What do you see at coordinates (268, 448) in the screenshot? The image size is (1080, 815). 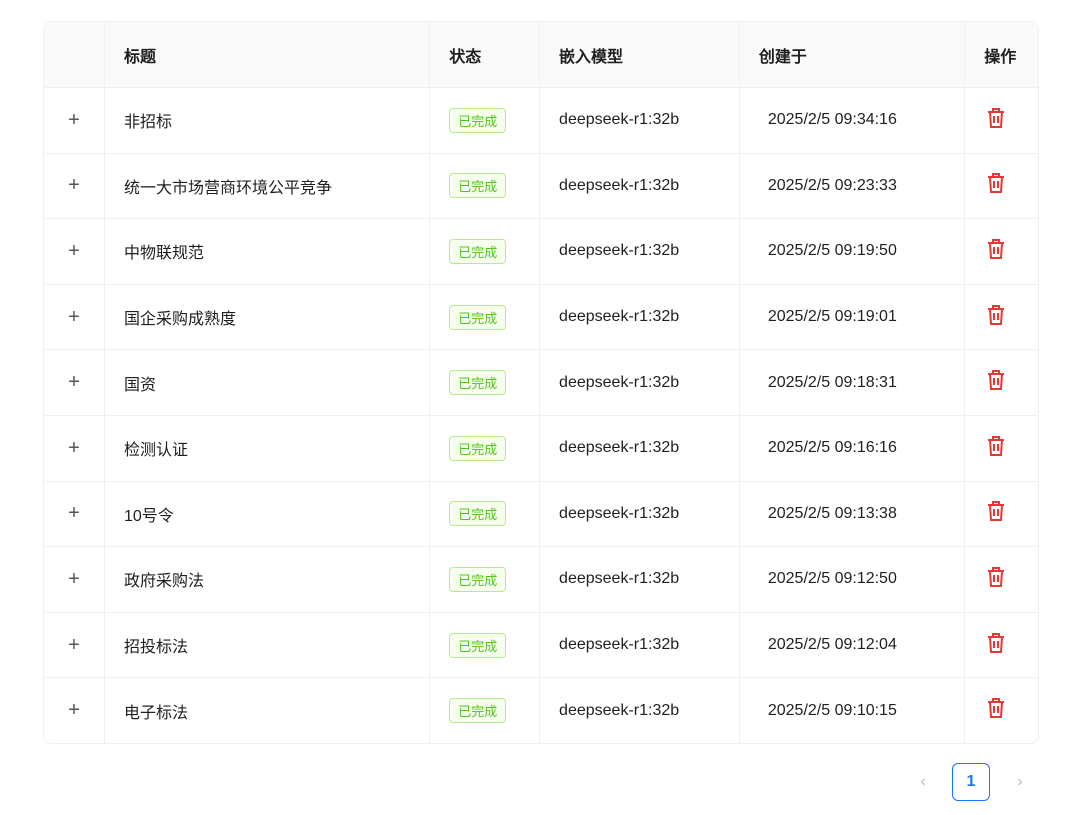 I see `title-cell: 检测认证` at bounding box center [268, 448].